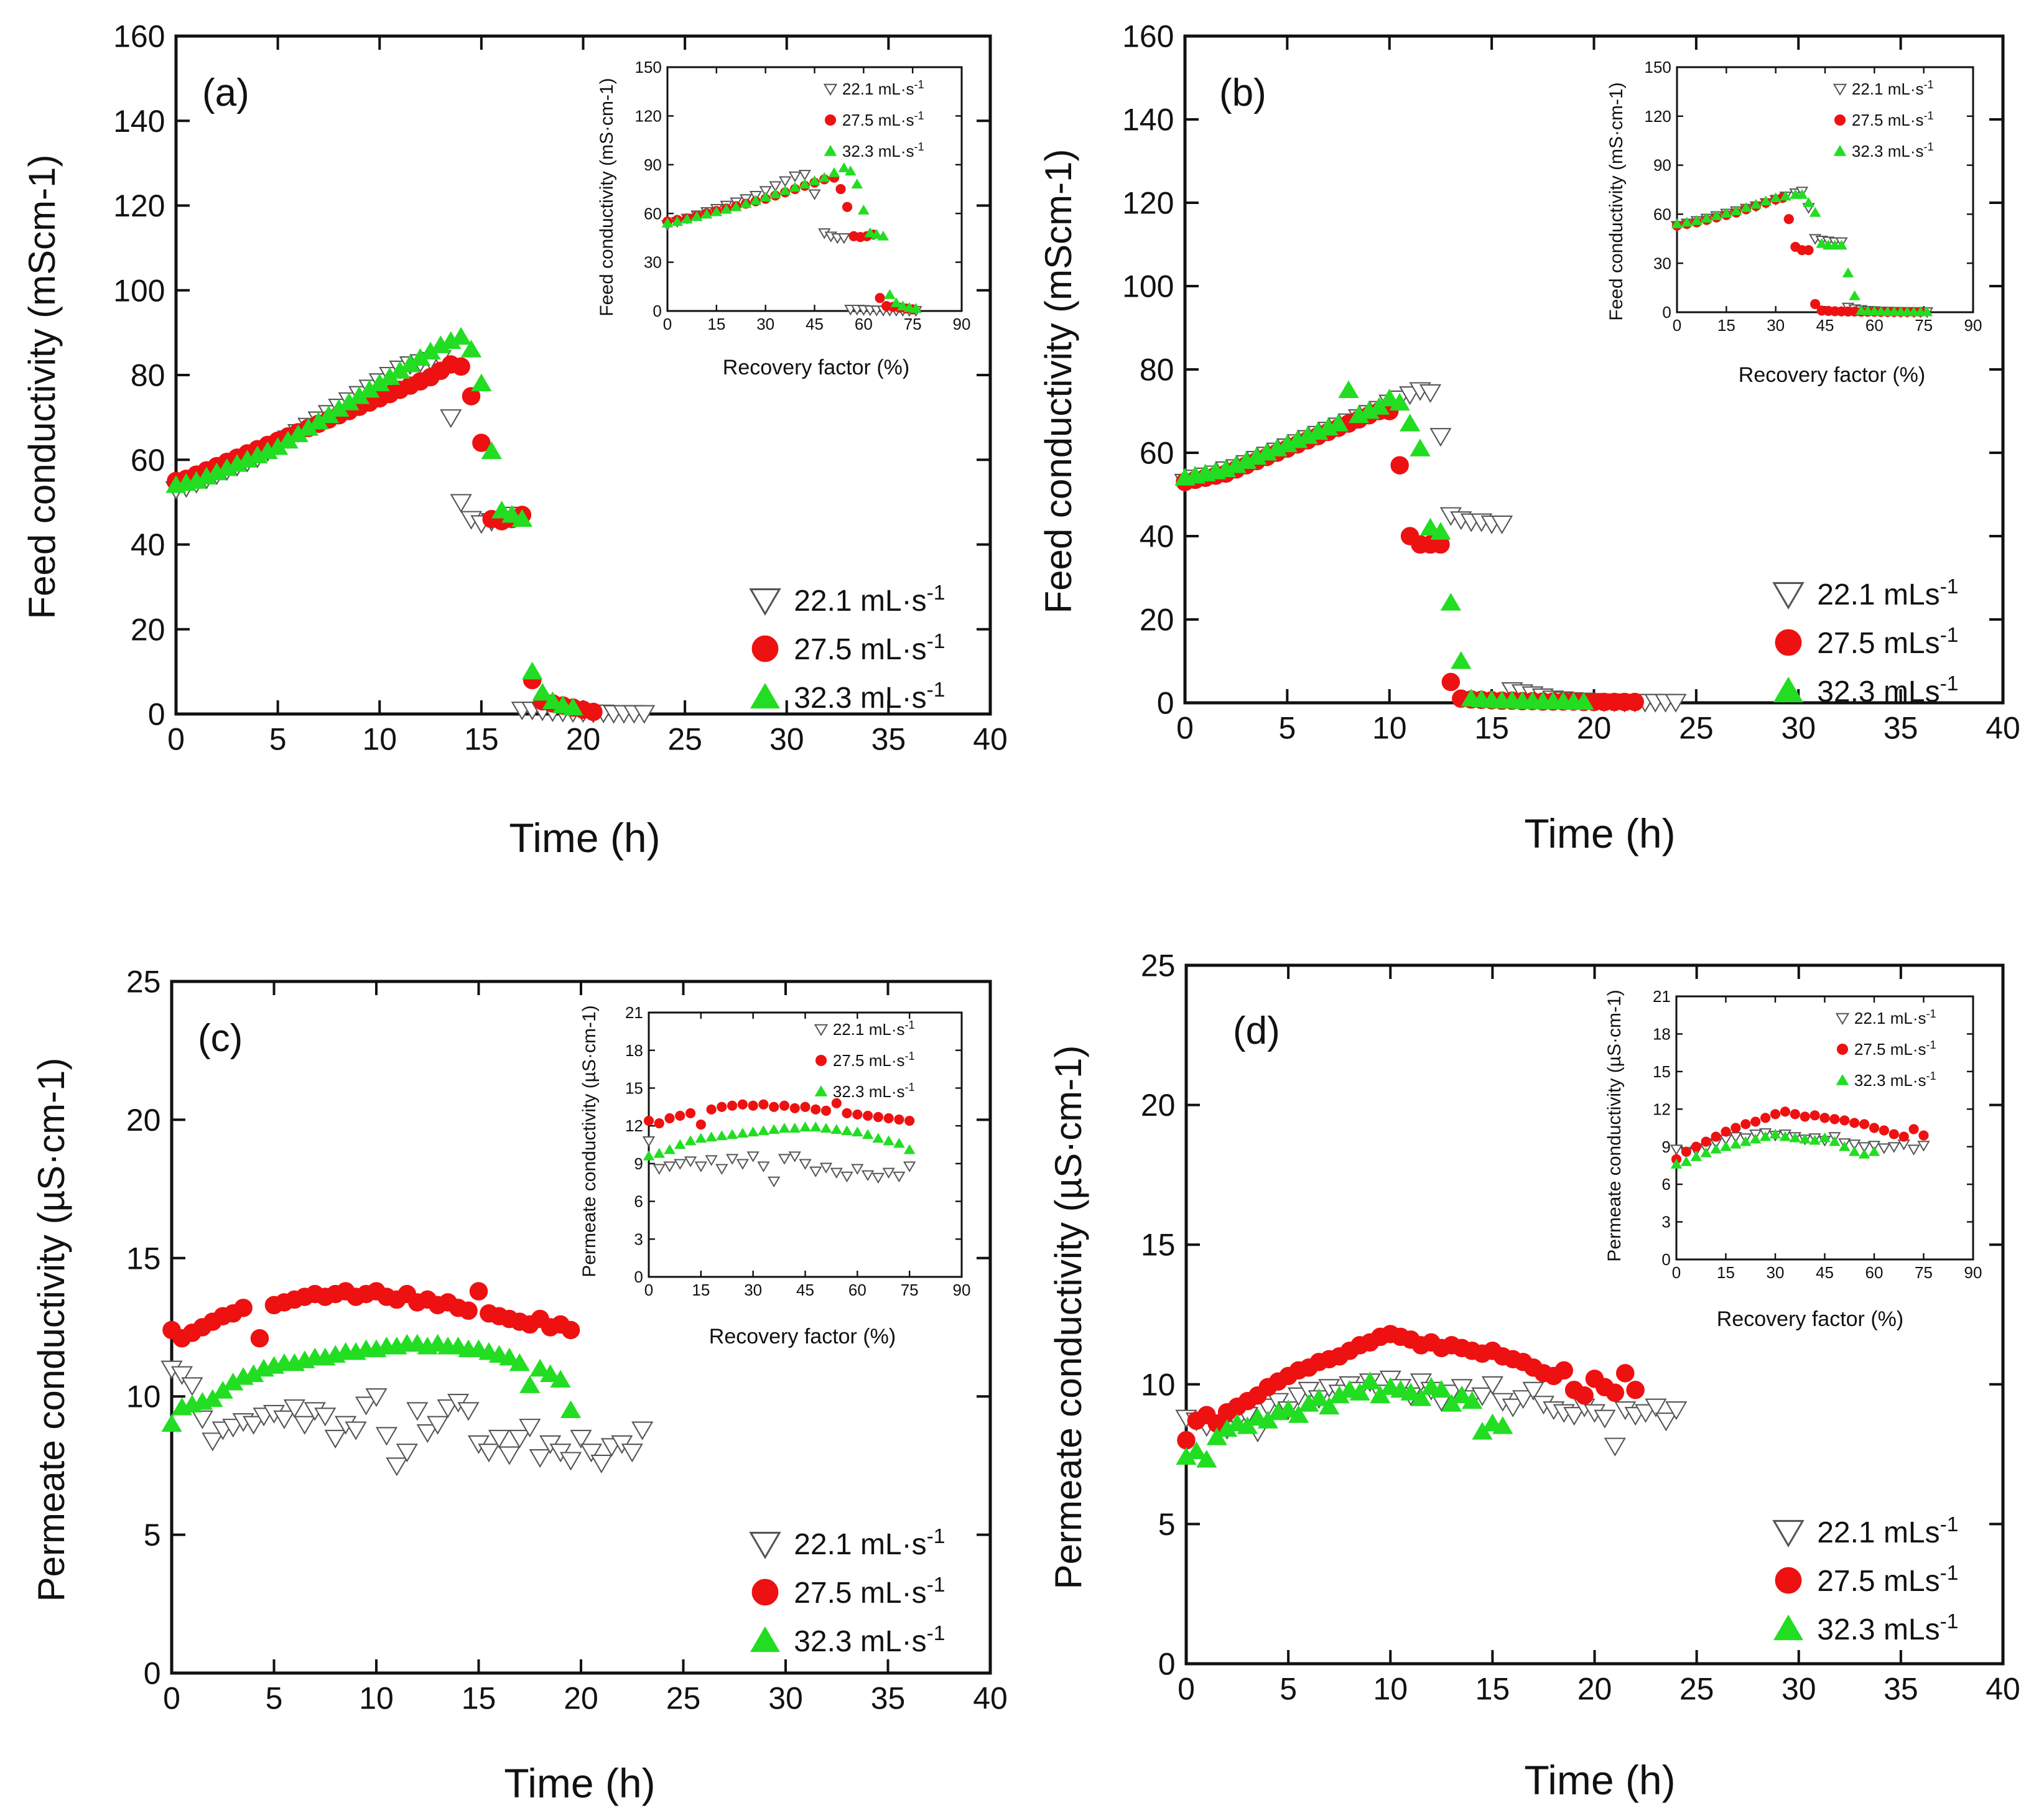 The height and width of the screenshot is (1813, 2044). What do you see at coordinates (1924, 1272) in the screenshot?
I see `panel-d-inset-xtick-label: 75` at bounding box center [1924, 1272].